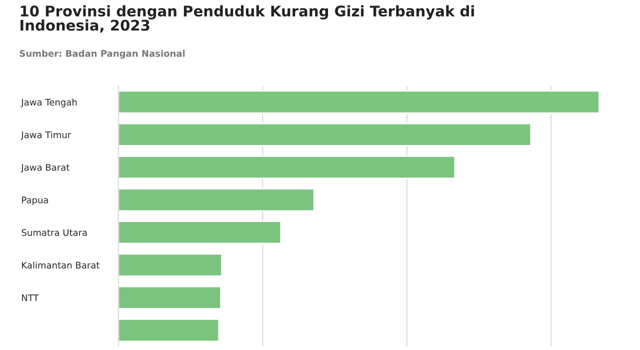  Describe the element at coordinates (48, 103) in the screenshot. I see `y-tick-label: Jawa Tengah` at that location.